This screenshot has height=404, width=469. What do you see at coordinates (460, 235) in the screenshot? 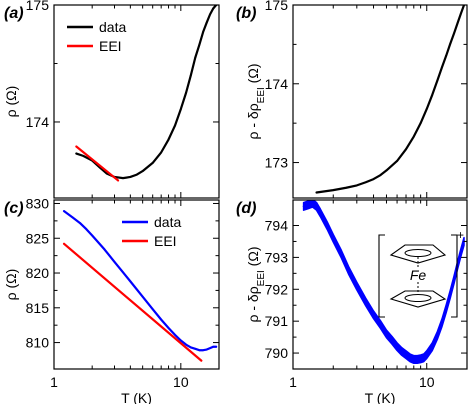
I see `chart-d-inset-charge: +` at bounding box center [460, 235].